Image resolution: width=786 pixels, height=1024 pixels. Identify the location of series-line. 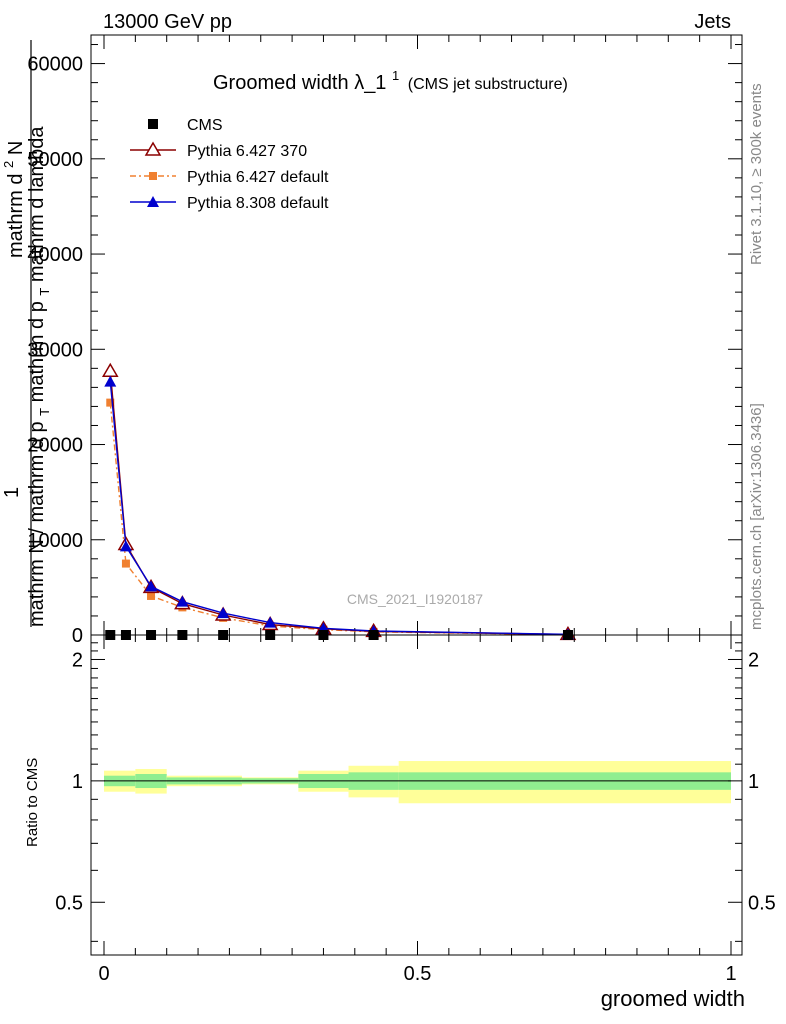
(338, 508).